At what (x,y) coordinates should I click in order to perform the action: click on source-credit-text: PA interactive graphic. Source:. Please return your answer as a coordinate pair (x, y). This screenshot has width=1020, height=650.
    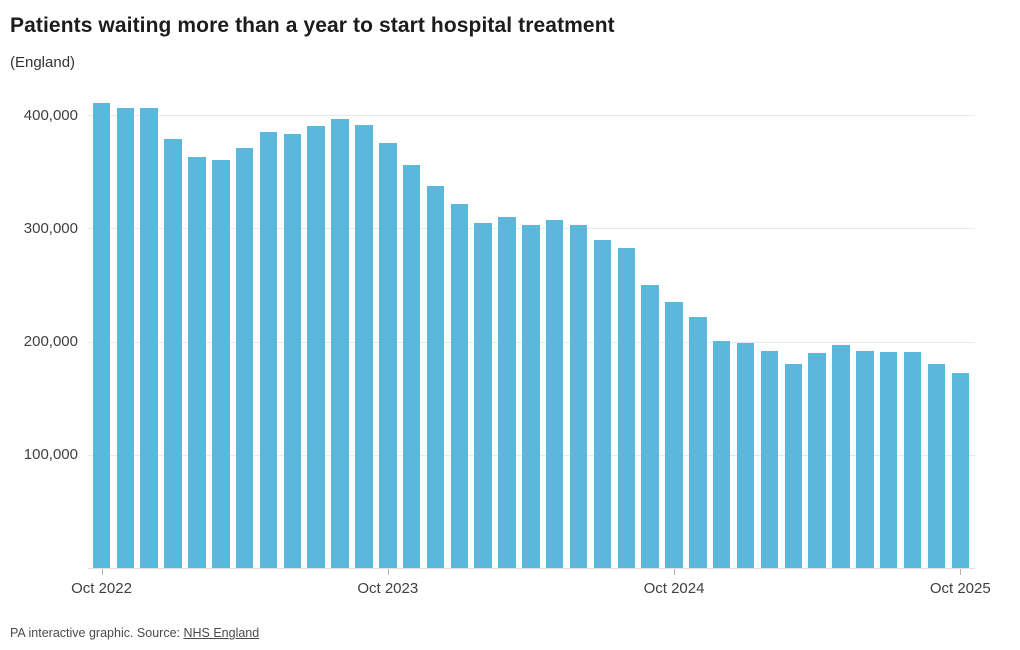
    Looking at the image, I should click on (97, 633).